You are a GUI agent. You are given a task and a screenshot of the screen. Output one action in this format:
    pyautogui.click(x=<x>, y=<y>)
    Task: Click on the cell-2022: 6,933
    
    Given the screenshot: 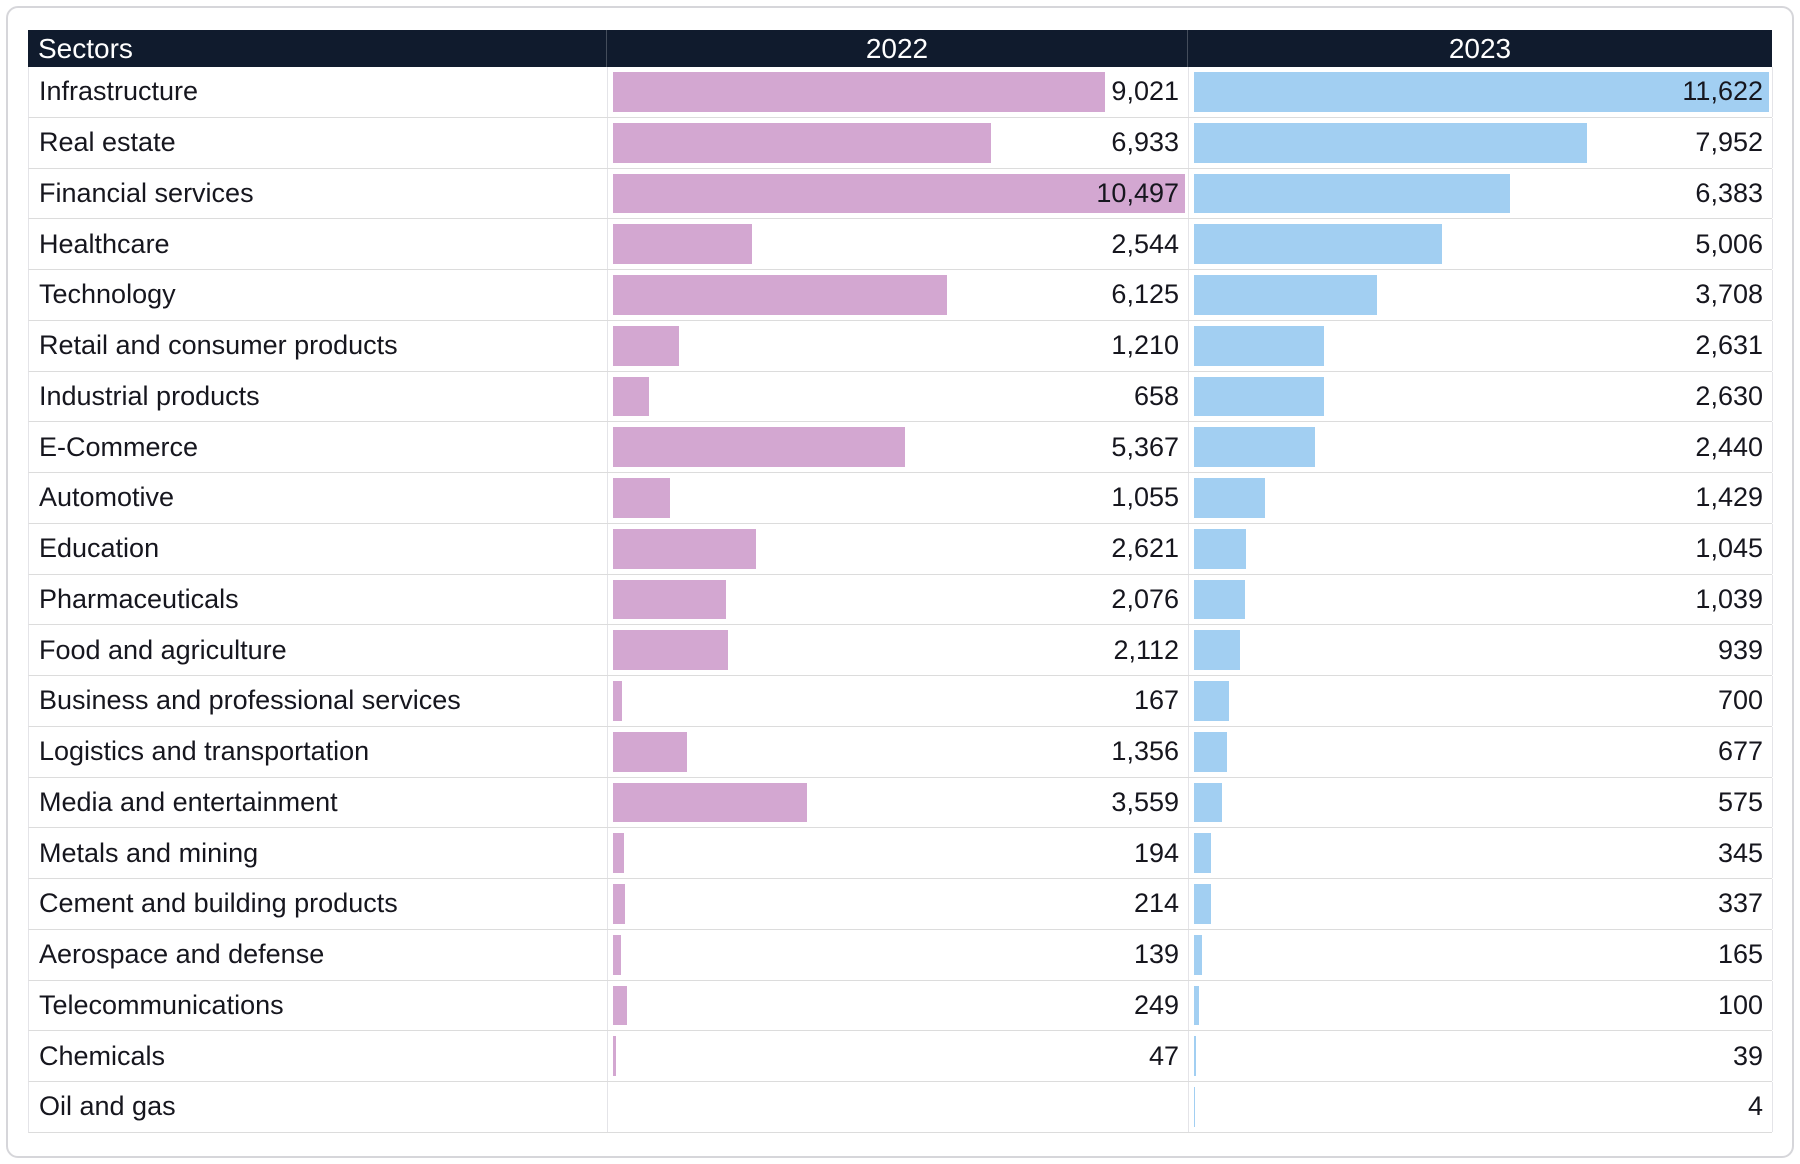 What is the action you would take?
    pyautogui.click(x=898, y=142)
    